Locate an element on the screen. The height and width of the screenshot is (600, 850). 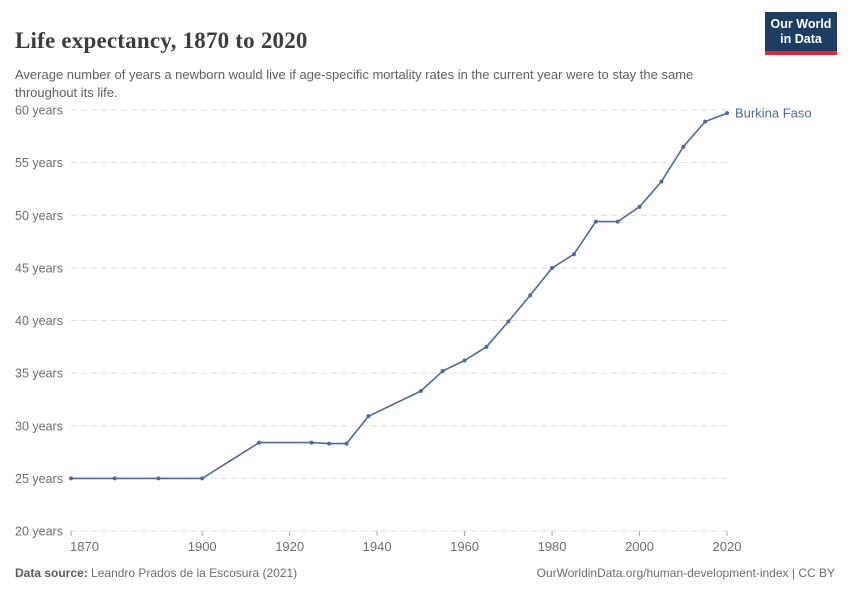
x-axis-label: 1900 is located at coordinates (202, 546).